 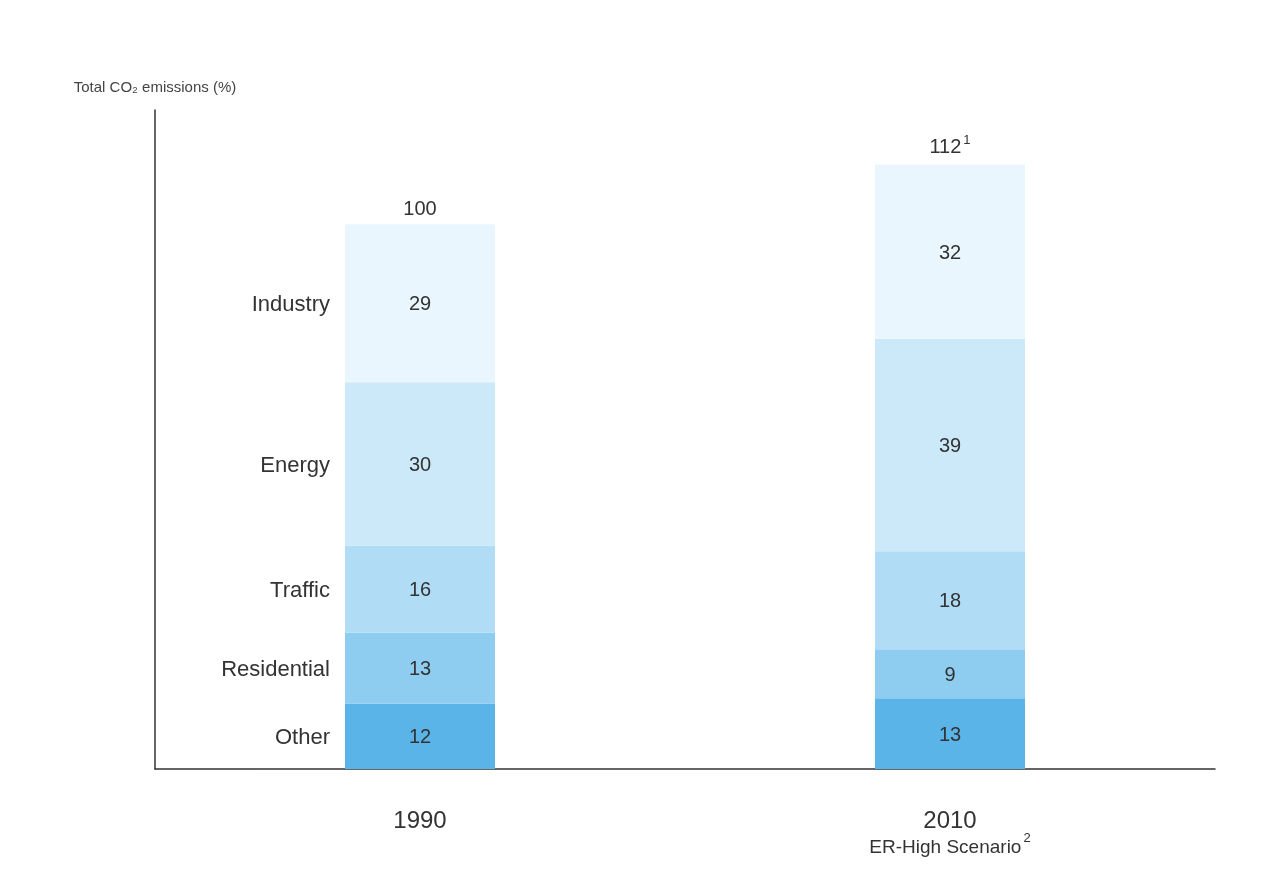 I want to click on data-label: 9, so click(x=950, y=673).